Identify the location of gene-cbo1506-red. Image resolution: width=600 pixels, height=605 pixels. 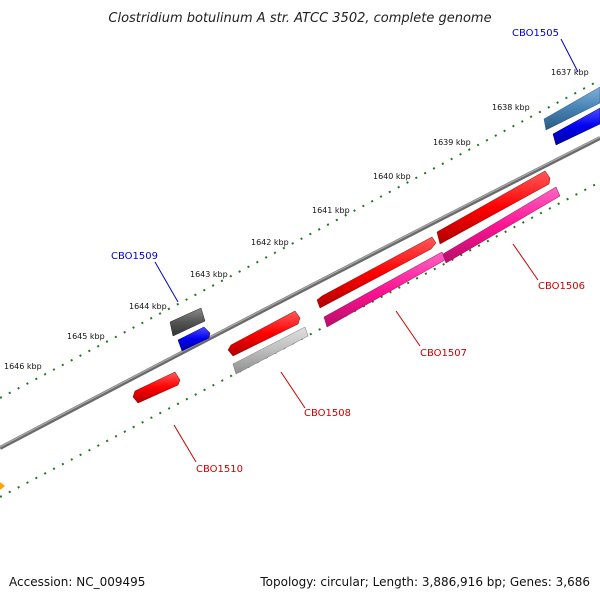
(493, 207).